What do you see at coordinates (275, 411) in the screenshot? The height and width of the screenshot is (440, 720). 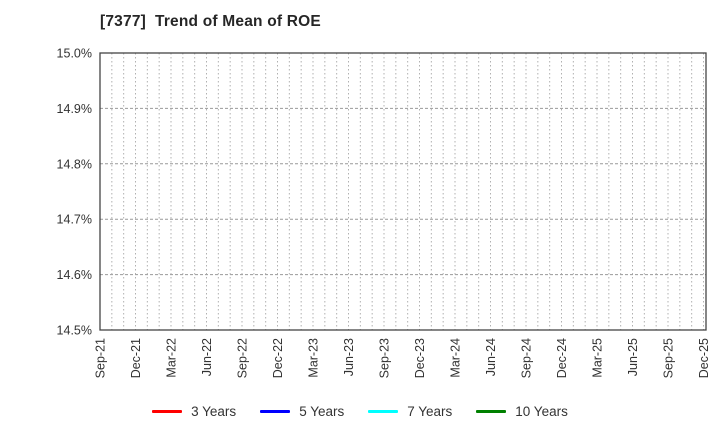 I see `legend-line-5-years` at bounding box center [275, 411].